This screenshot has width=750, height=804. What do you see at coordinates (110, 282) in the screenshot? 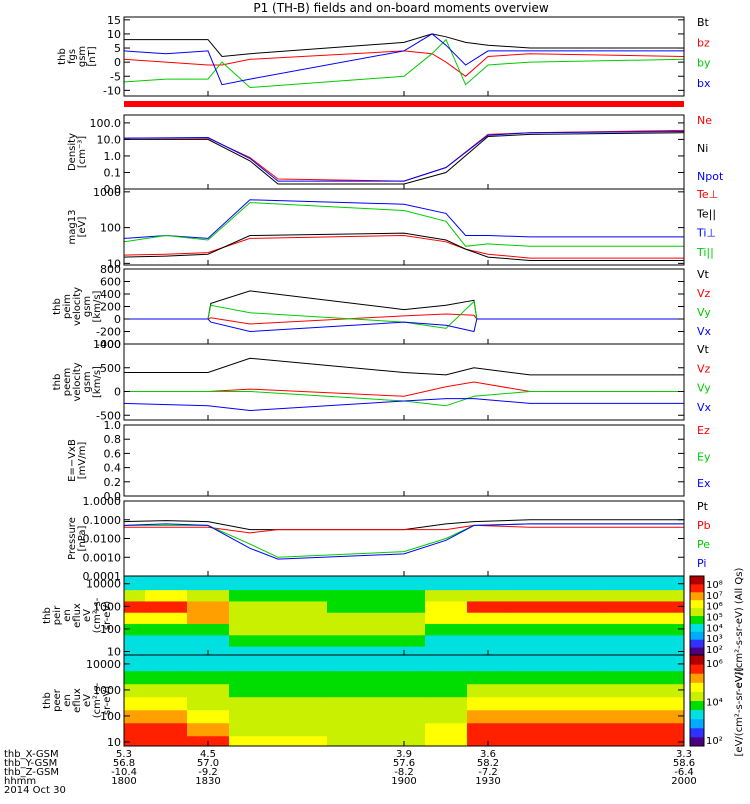
I see `y-tick-label: 600` at bounding box center [110, 282].